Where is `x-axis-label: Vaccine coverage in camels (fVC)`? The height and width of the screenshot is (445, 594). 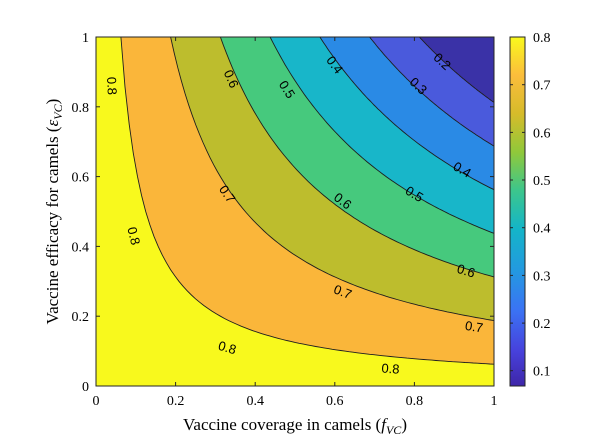
x-axis-label: Vaccine coverage in camels (fVC) is located at coordinates (295, 426).